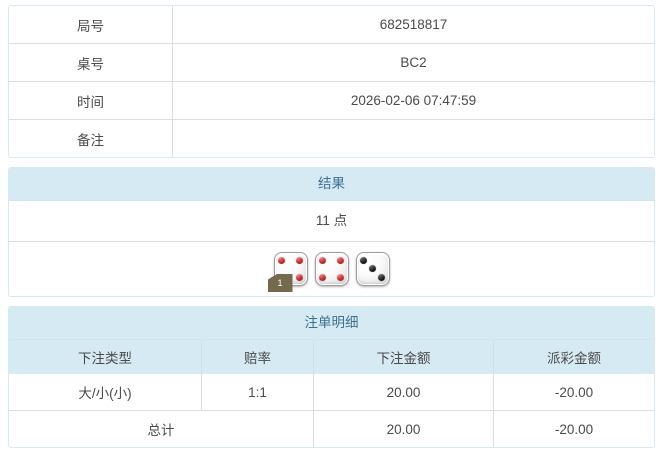 This screenshot has height=462, width=663. I want to click on column-header-payout: 派彩金额, so click(573, 357).